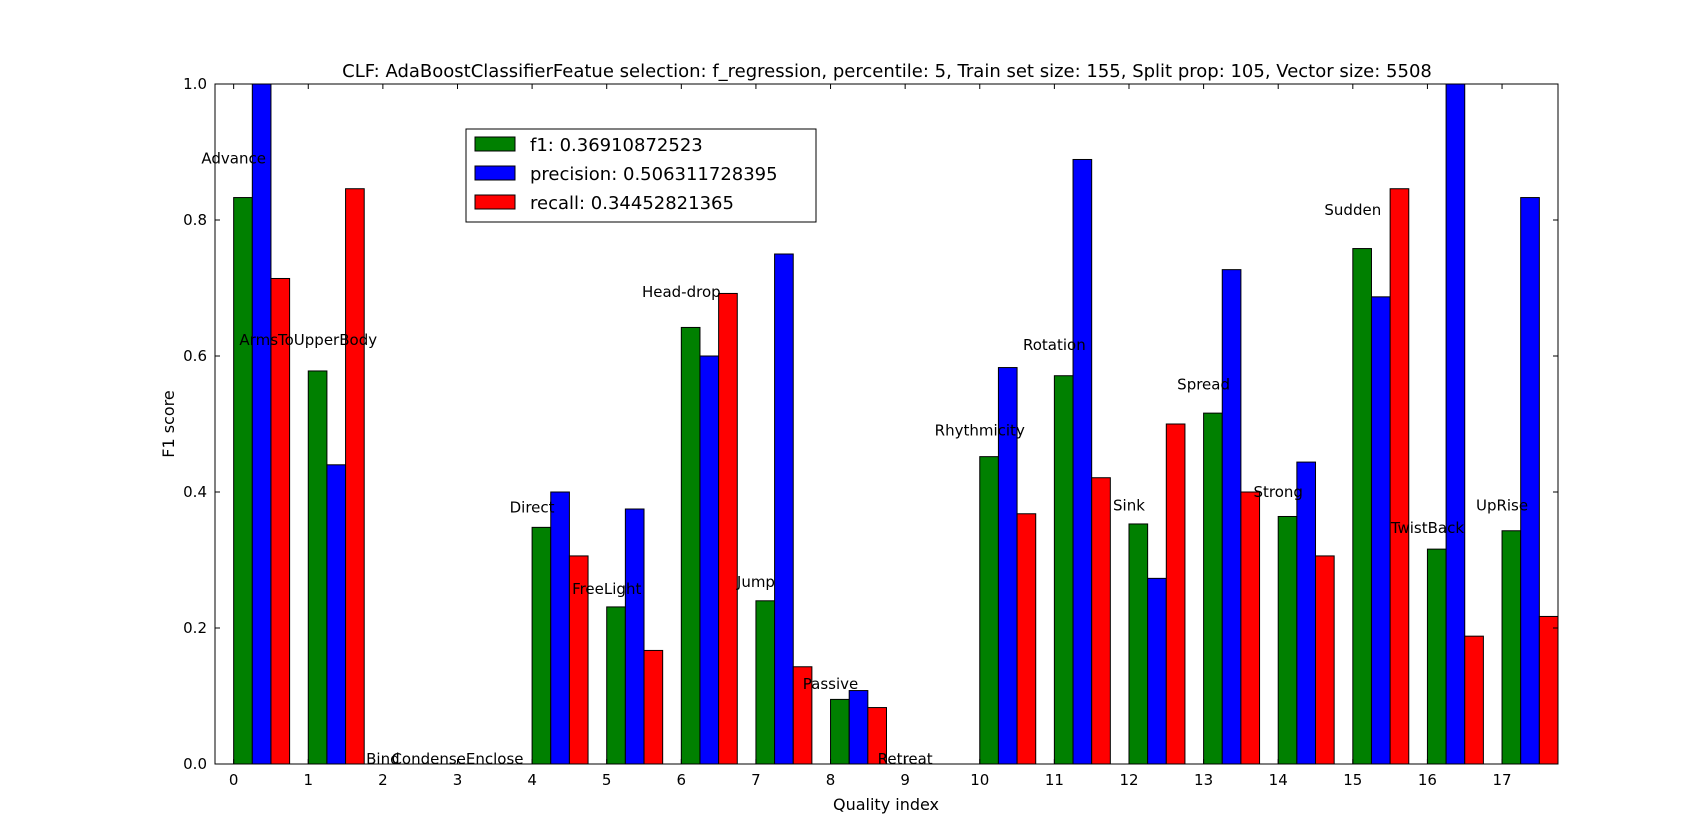 The image size is (1707, 838). What do you see at coordinates (1352, 780) in the screenshot?
I see `x-tick-label: 15` at bounding box center [1352, 780].